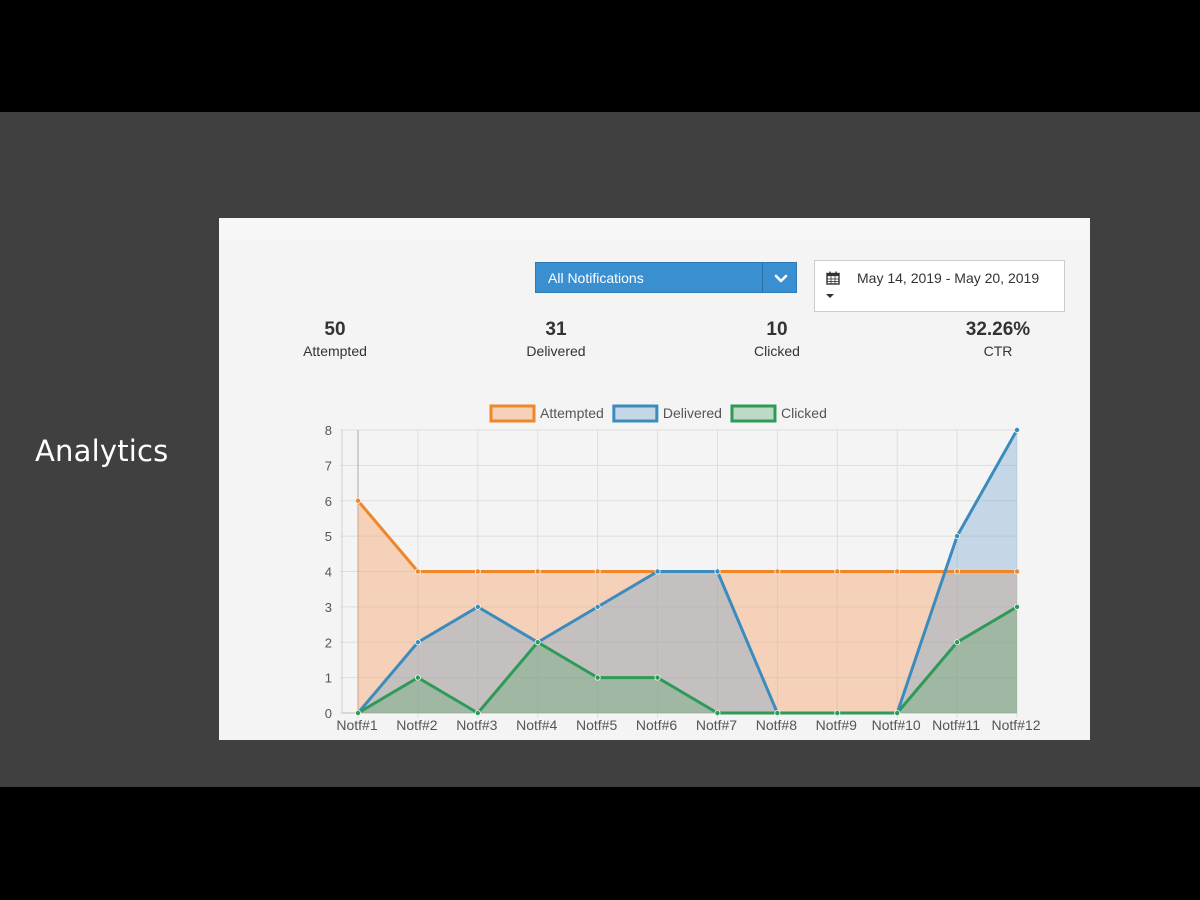 Image resolution: width=1200 pixels, height=900 pixels. What do you see at coordinates (328, 501) in the screenshot?
I see `y-tick-label: 6` at bounding box center [328, 501].